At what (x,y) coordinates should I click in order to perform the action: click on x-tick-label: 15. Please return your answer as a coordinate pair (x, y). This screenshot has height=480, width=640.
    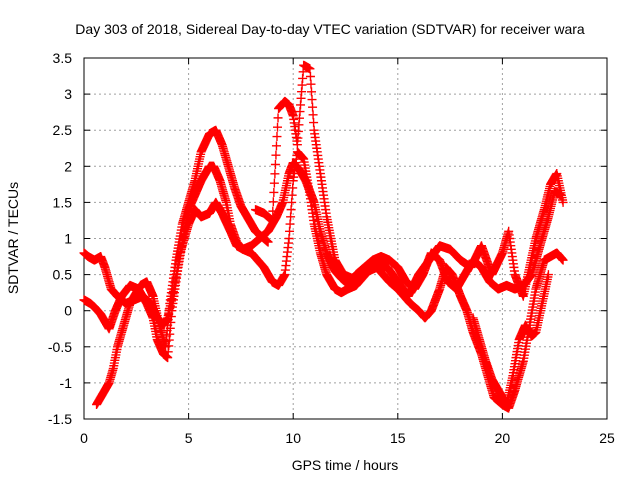
    Looking at the image, I should click on (398, 438).